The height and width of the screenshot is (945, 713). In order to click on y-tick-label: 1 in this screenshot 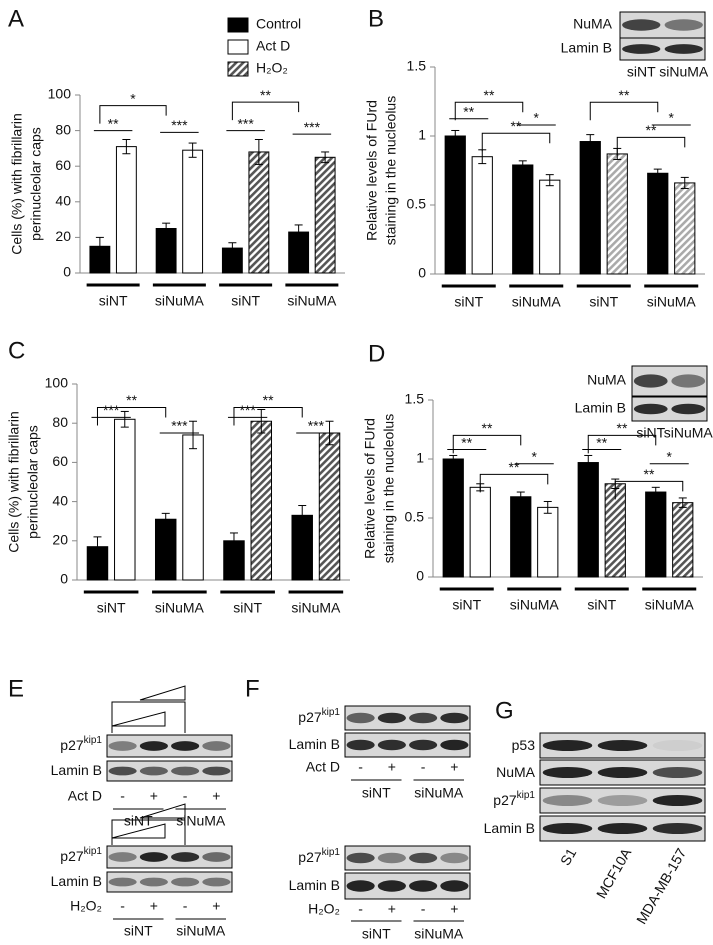, I will do `click(420, 458)`.